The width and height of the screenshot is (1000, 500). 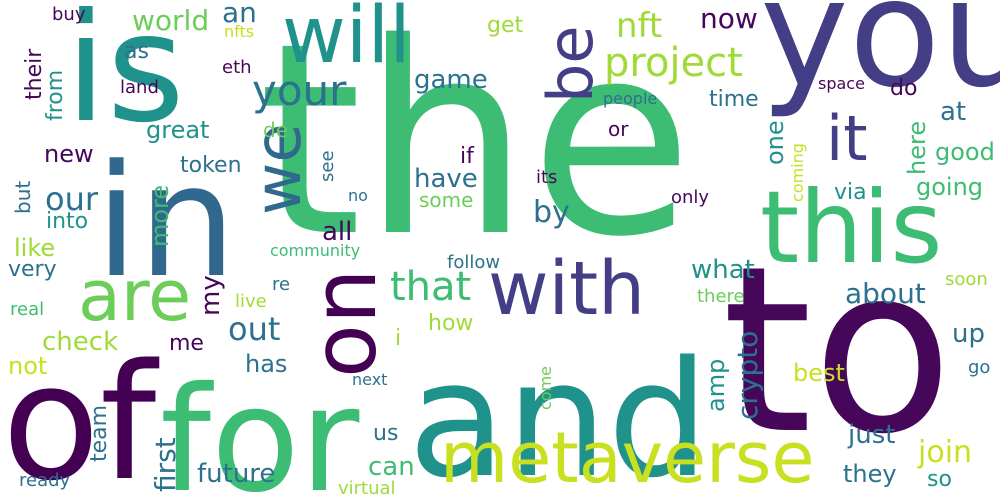 I want to click on word-follow: follow, so click(x=473, y=262).